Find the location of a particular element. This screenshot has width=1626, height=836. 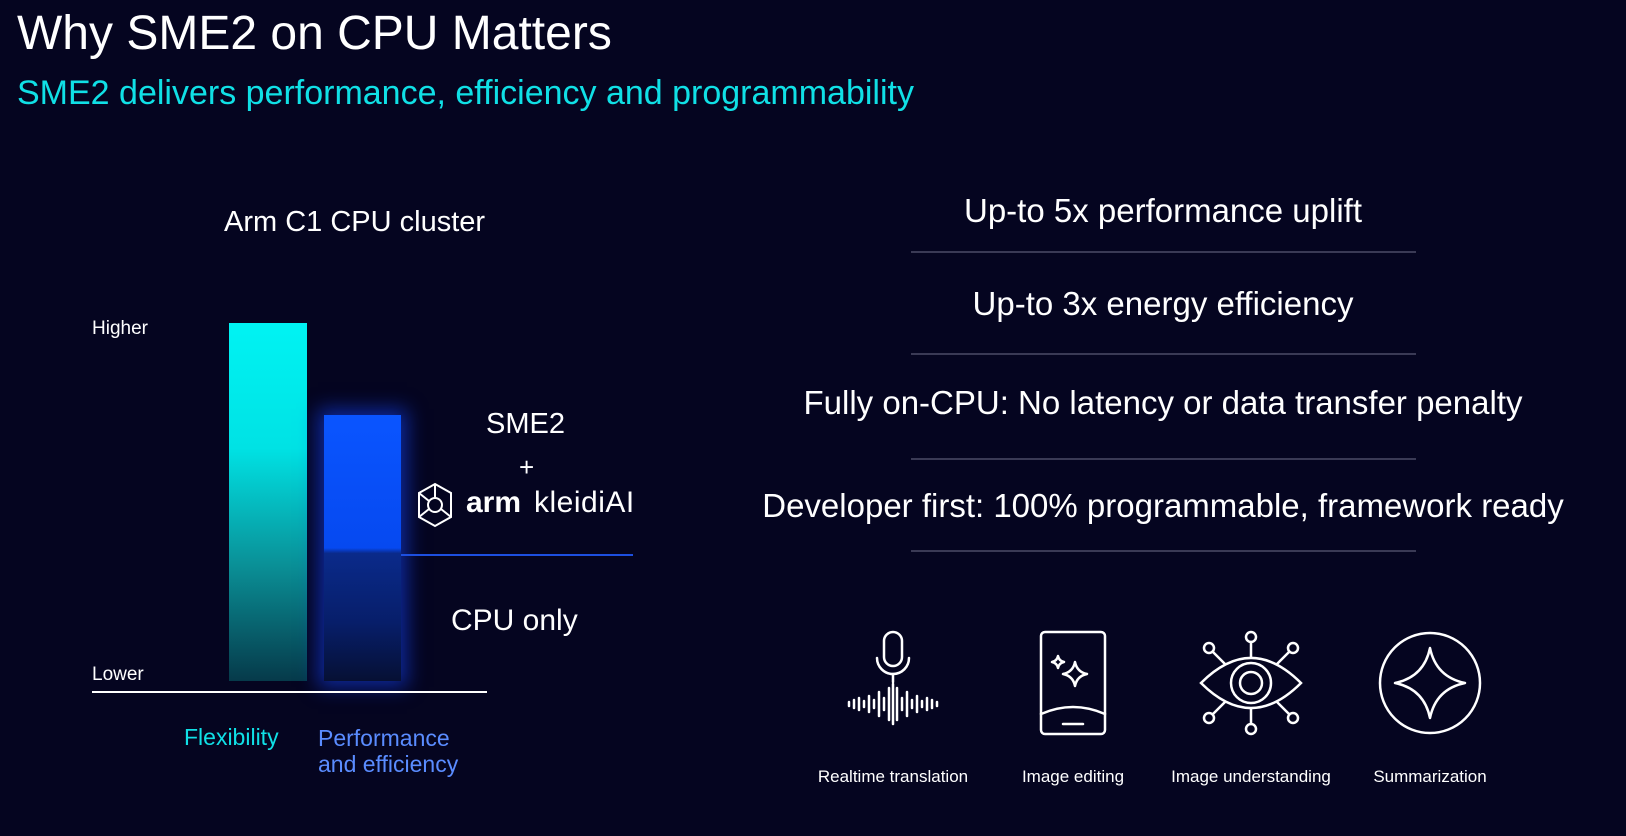

performance-label-line1: Performance is located at coordinates (384, 738).